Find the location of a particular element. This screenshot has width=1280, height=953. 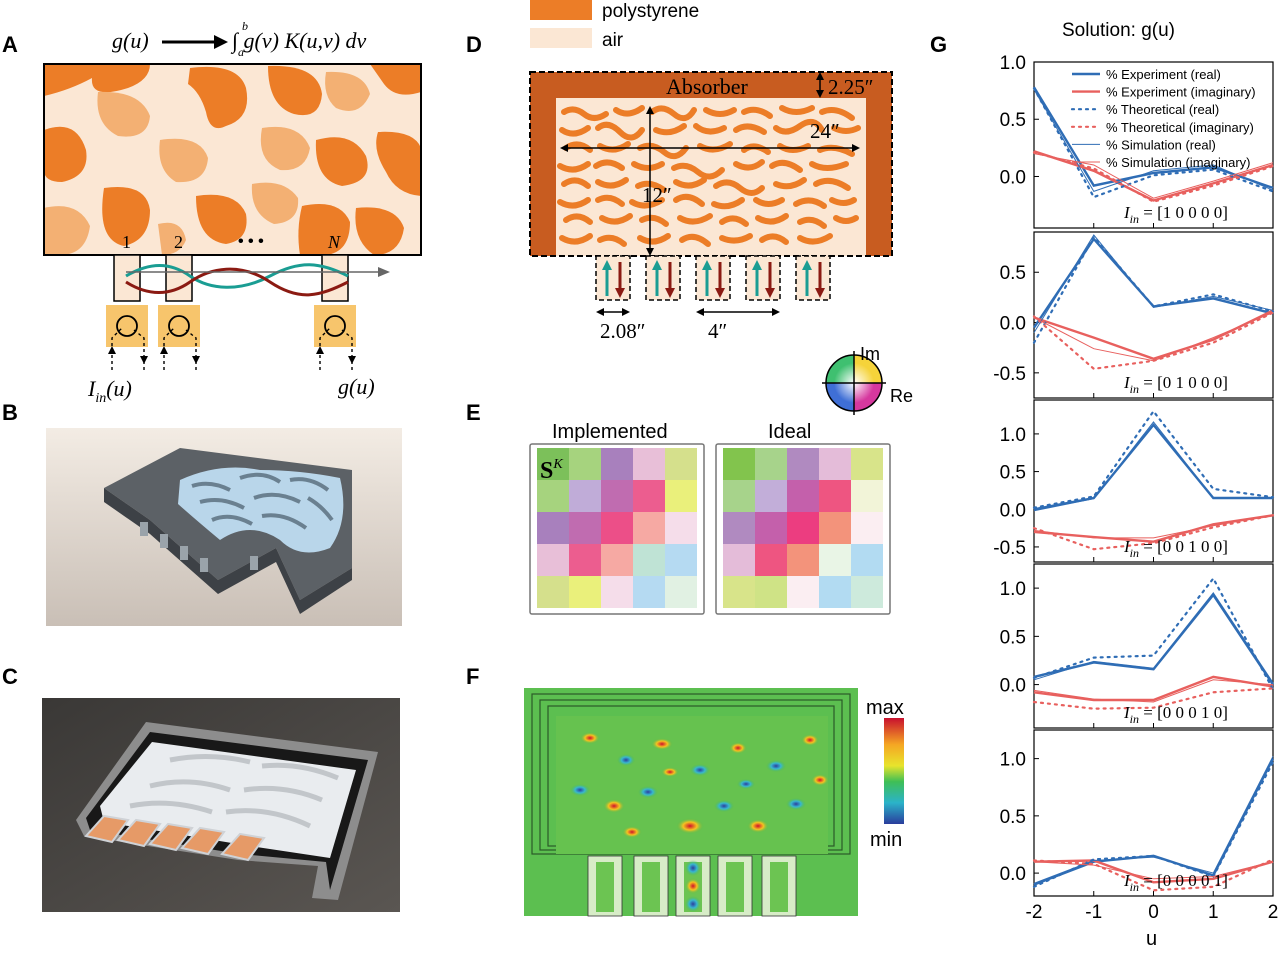

colorbar-min-label: min is located at coordinates (886, 840).